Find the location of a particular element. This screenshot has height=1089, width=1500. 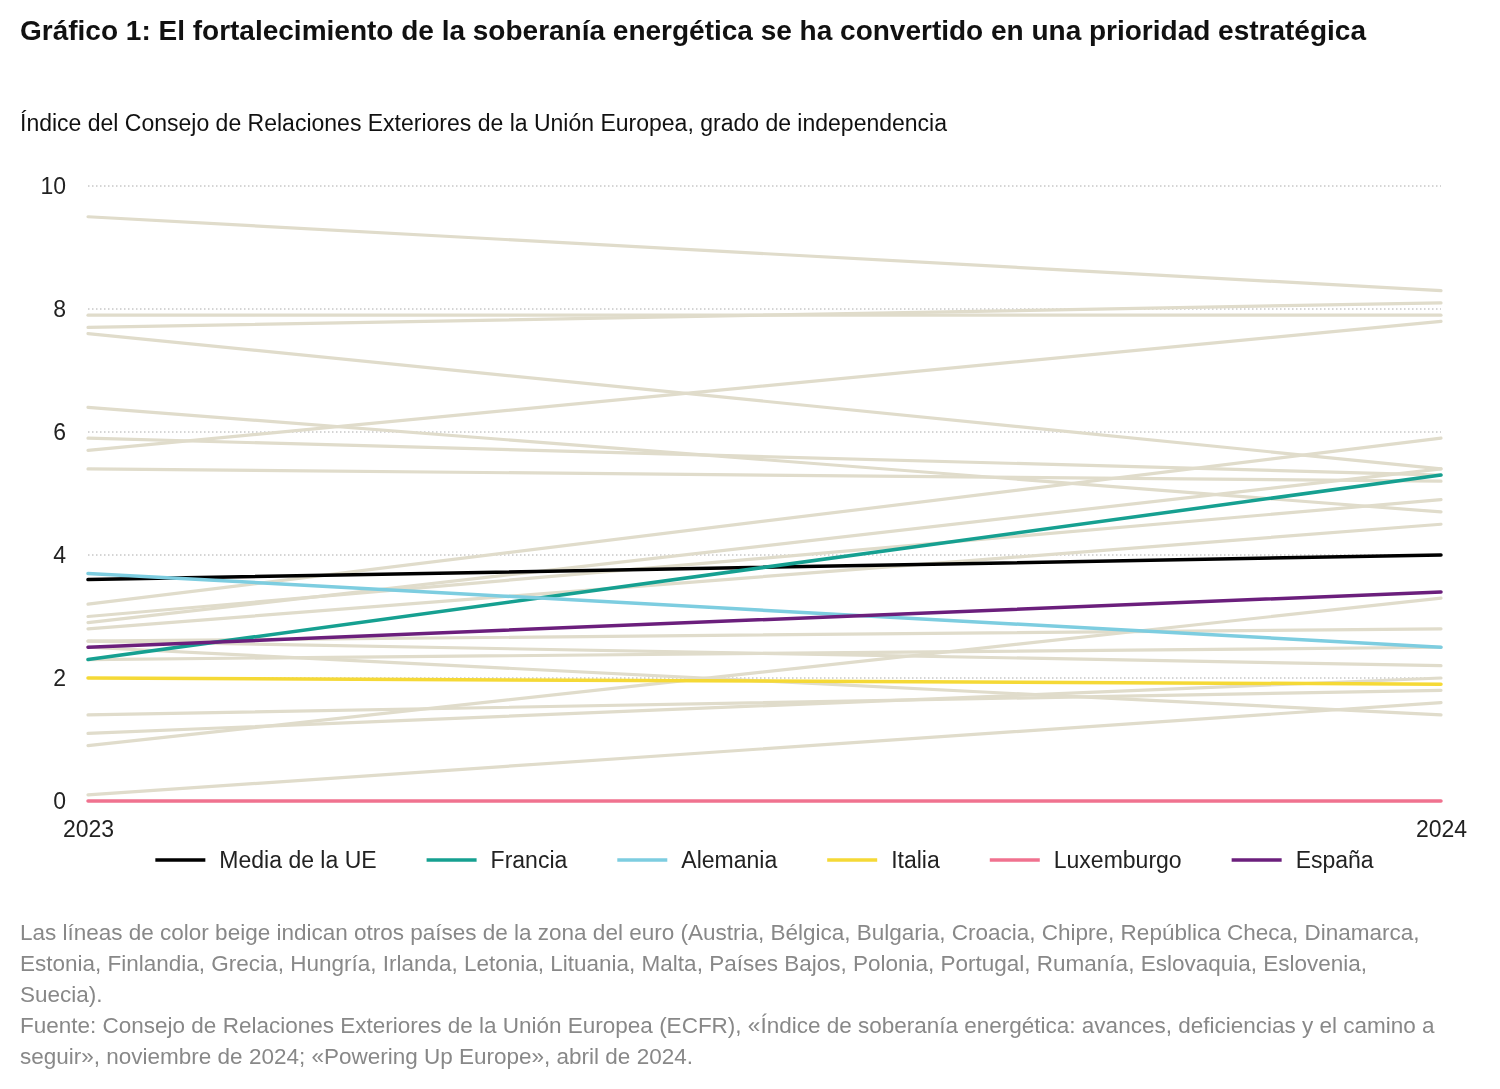

chart-subtitle: Índice del Consejo de Relaciones Exteriores de la Unión Europea, grado de independencia is located at coordinates (484, 123).